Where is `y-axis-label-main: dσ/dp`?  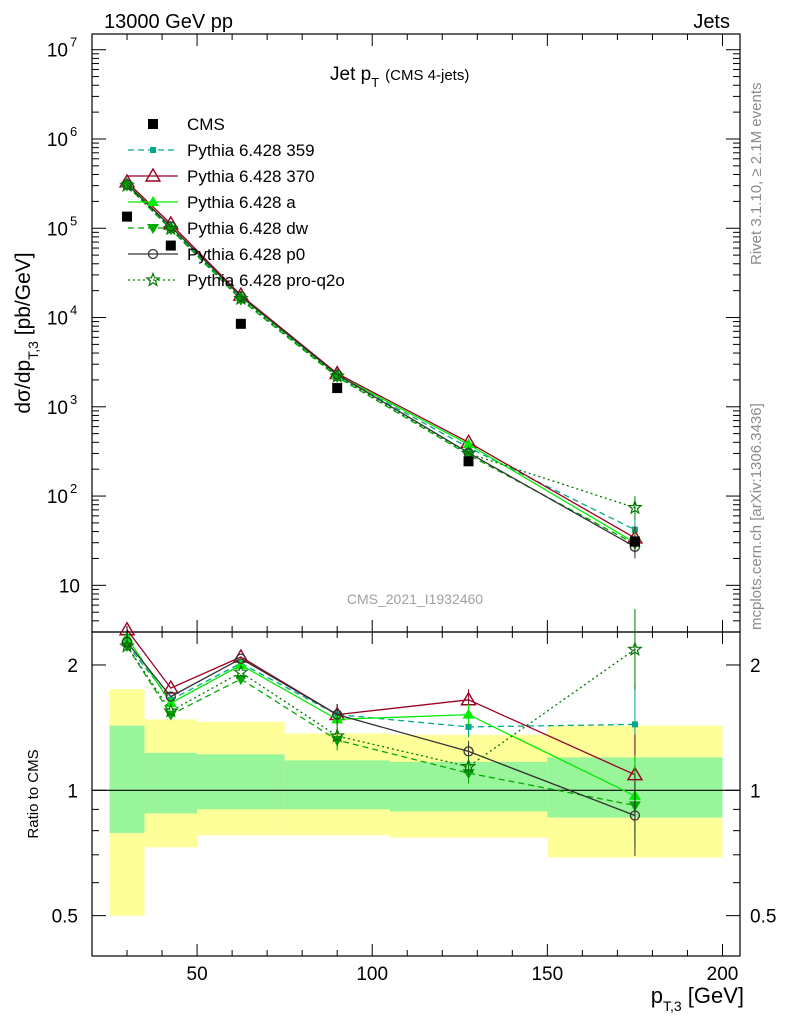 y-axis-label-main: dσ/dp is located at coordinates (23, 387).